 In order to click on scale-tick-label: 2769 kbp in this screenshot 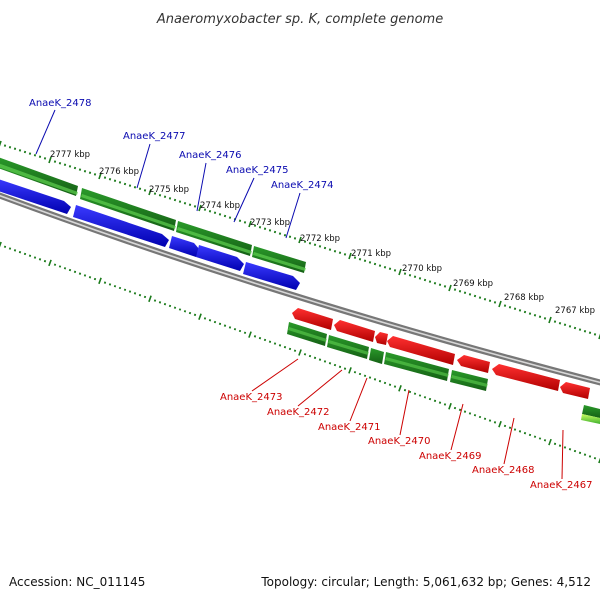, I will do `click(473, 284)`.